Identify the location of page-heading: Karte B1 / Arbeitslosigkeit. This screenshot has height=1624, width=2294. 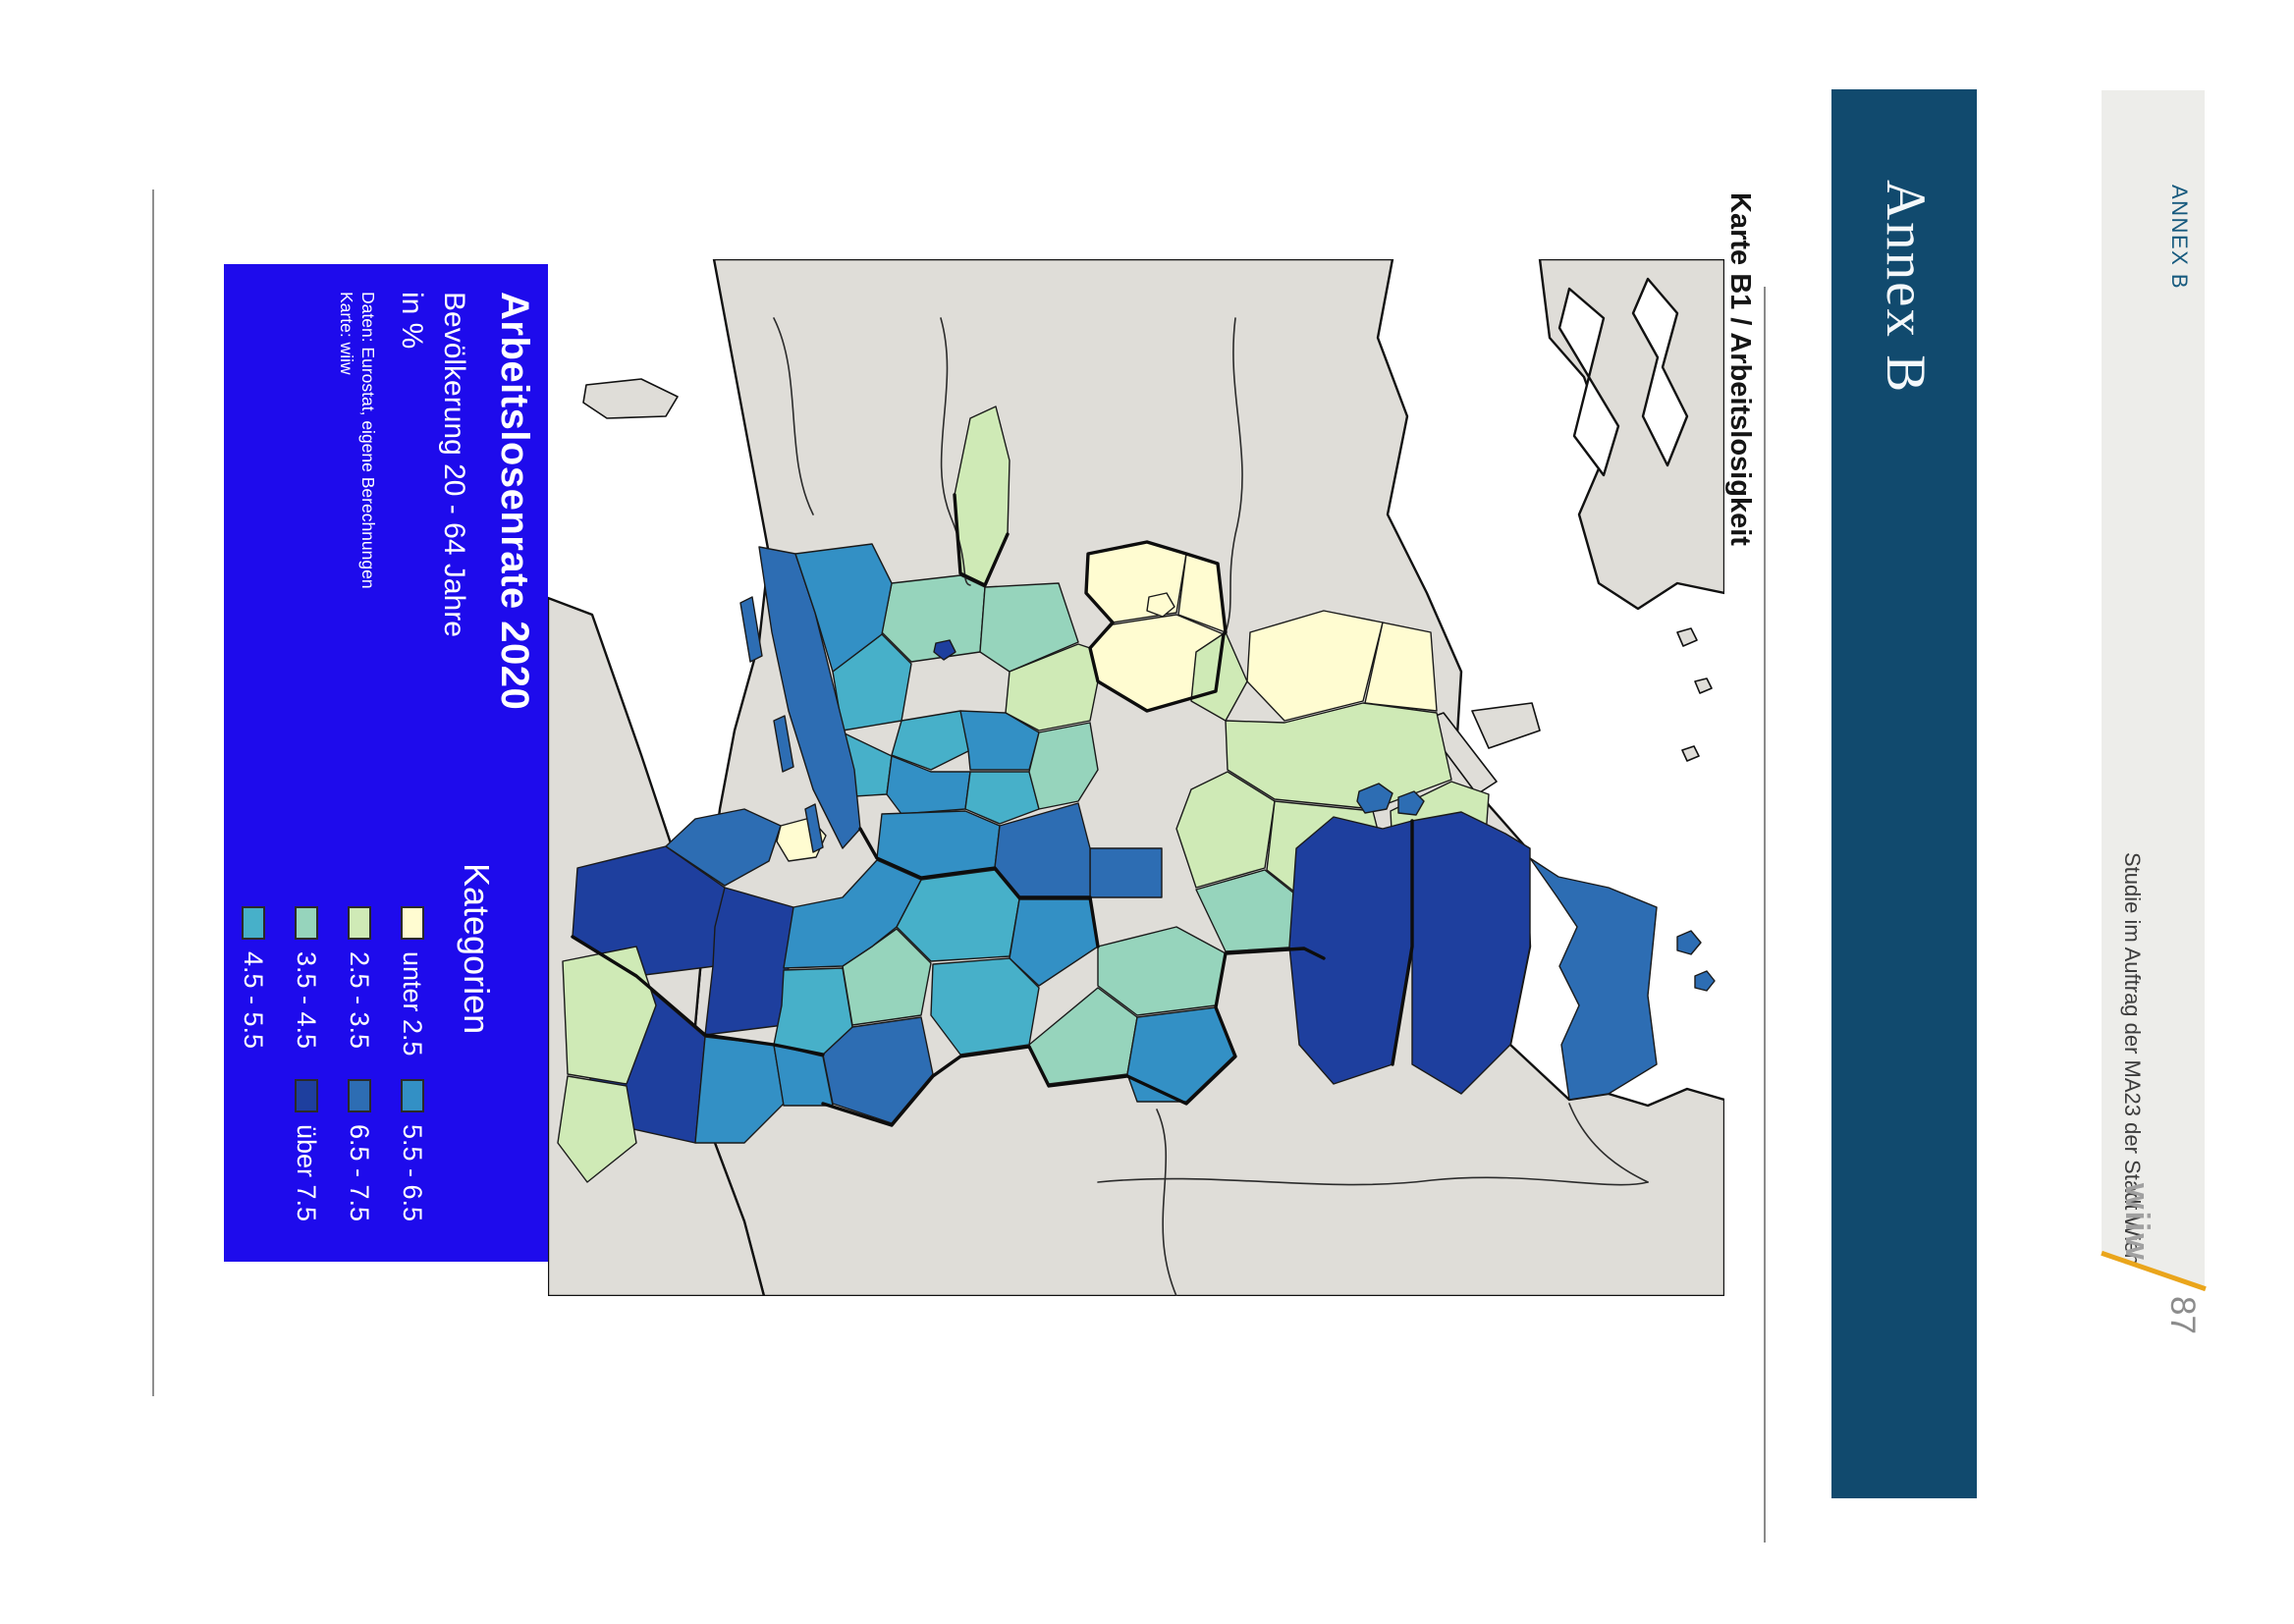
(1740, 369).